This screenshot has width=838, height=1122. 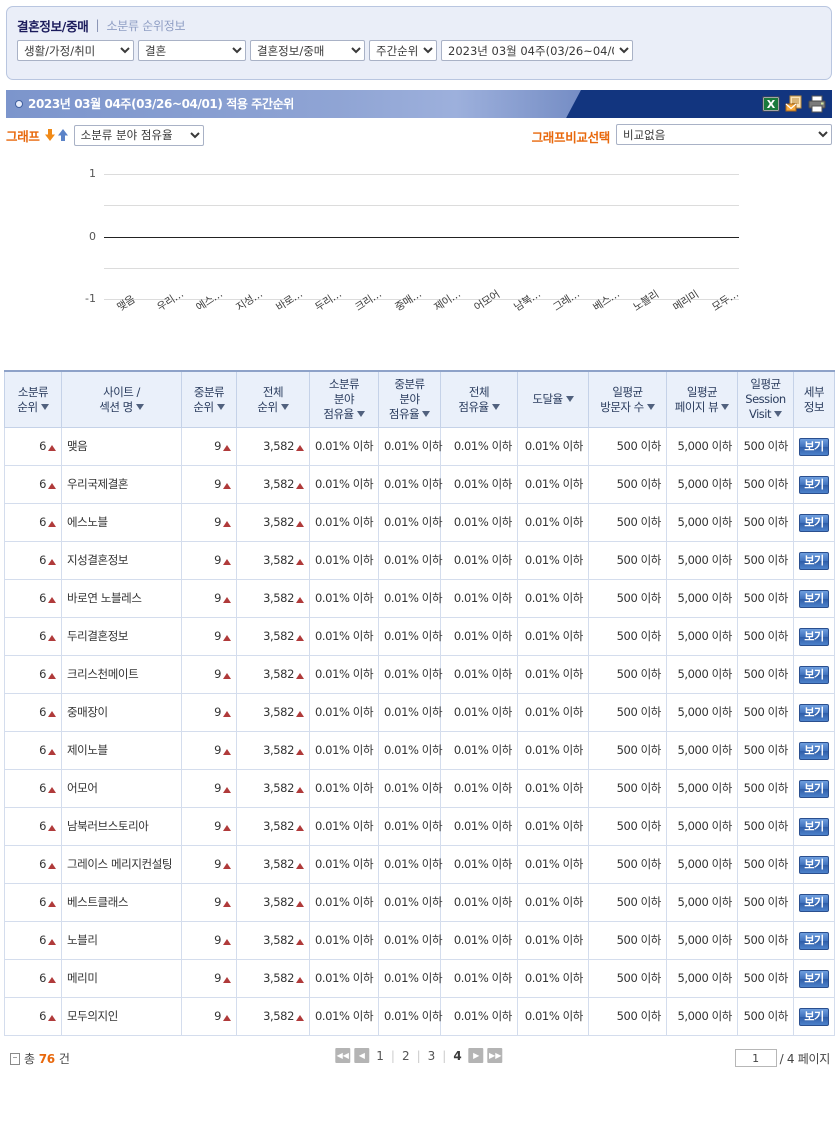 I want to click on graph-compare-select: 비교없음, so click(x=724, y=134).